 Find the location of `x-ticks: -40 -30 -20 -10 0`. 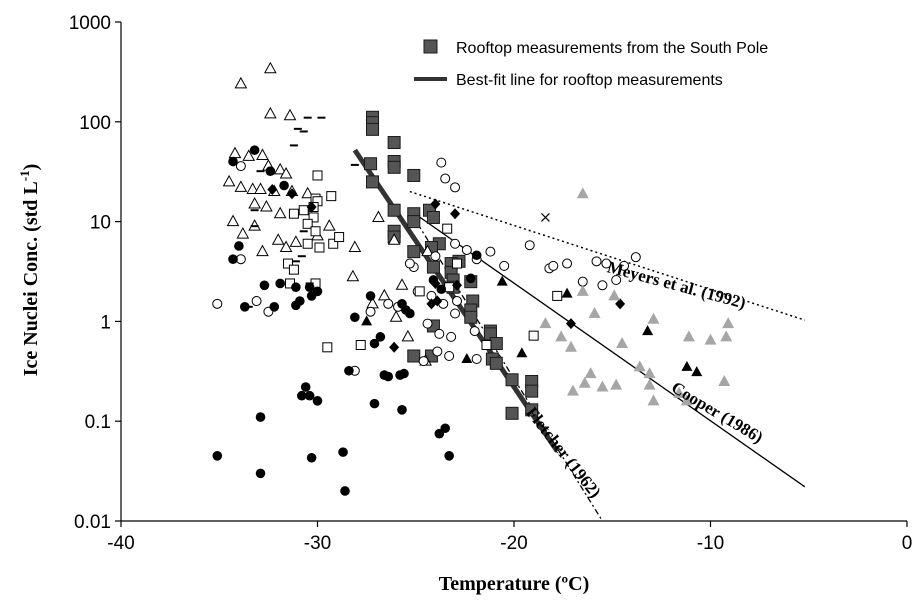

x-ticks: -40 -30 -20 -10 0 is located at coordinates (509, 537).